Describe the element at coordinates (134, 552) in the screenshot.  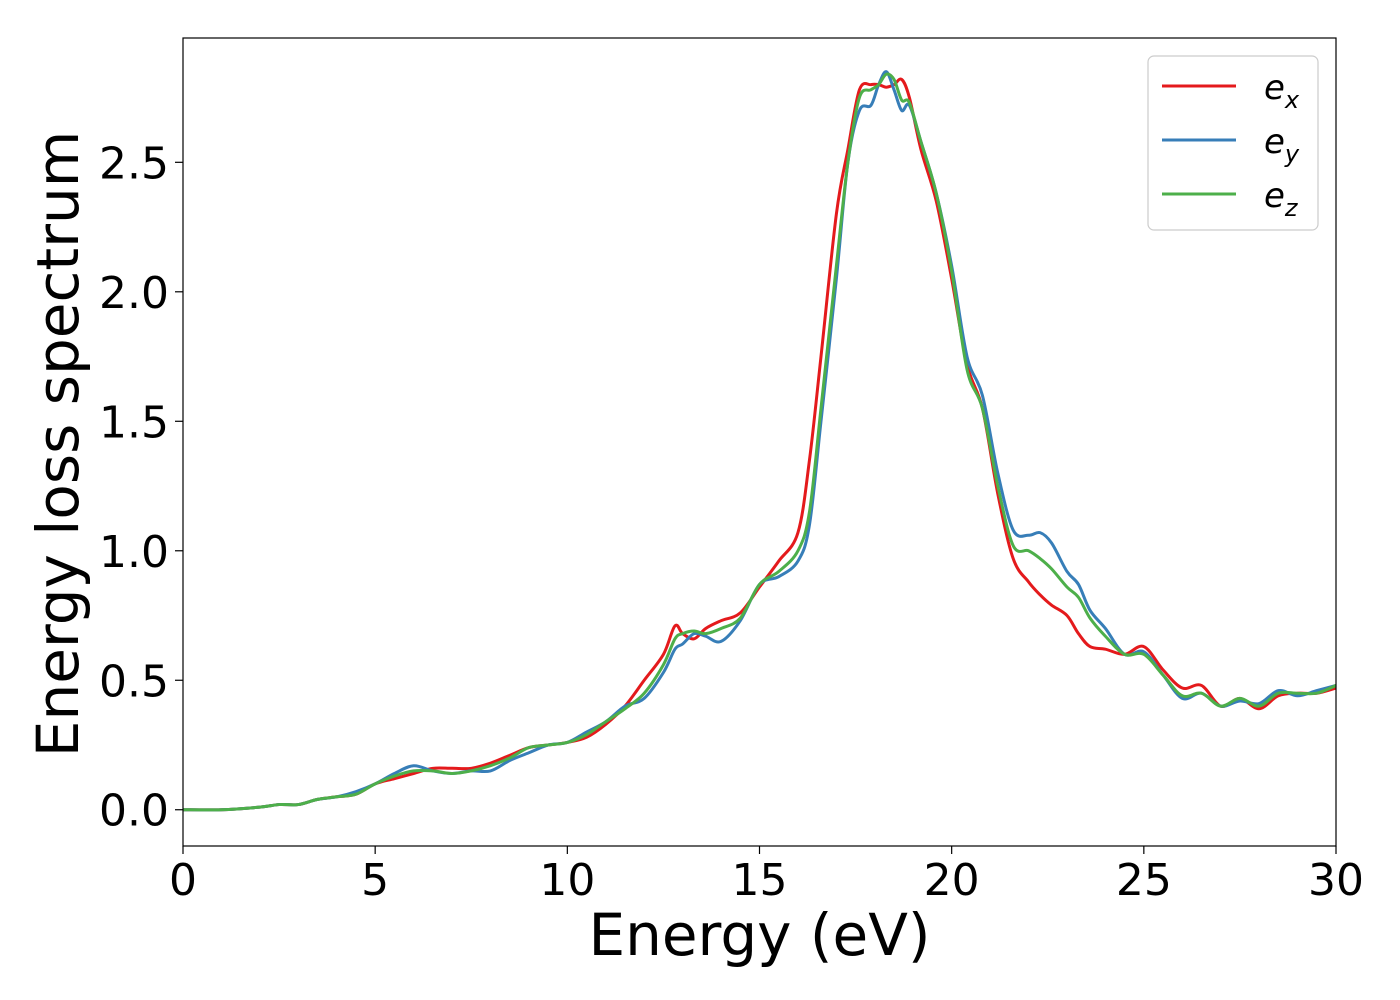
I see `y-tick-label: 1.0` at that location.